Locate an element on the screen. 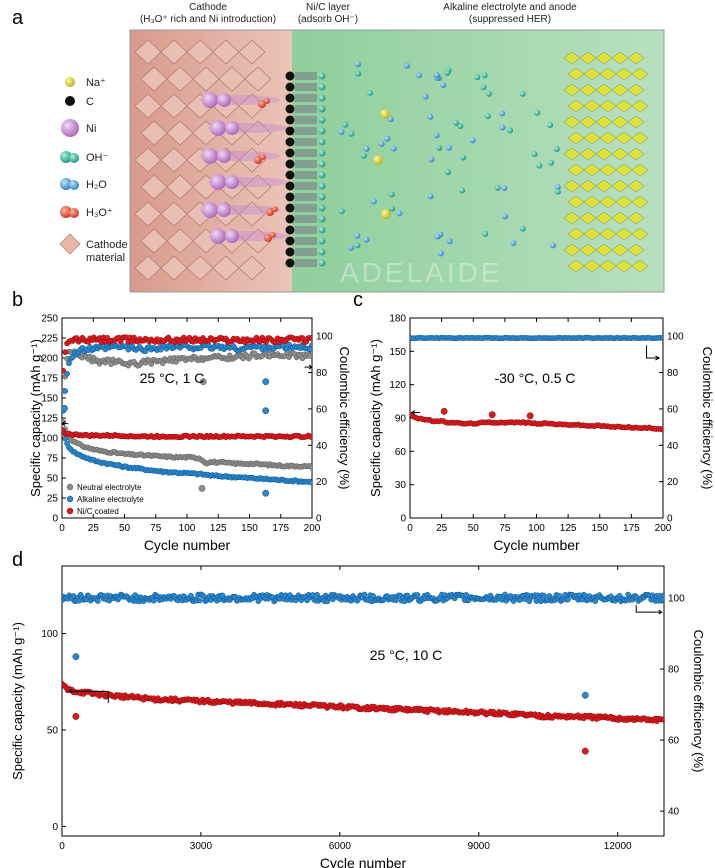  y2-tick-label: 60 is located at coordinates (322, 409).